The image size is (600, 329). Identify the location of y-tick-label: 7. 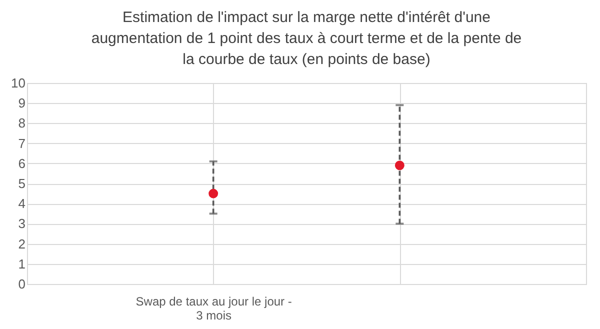
(22, 143).